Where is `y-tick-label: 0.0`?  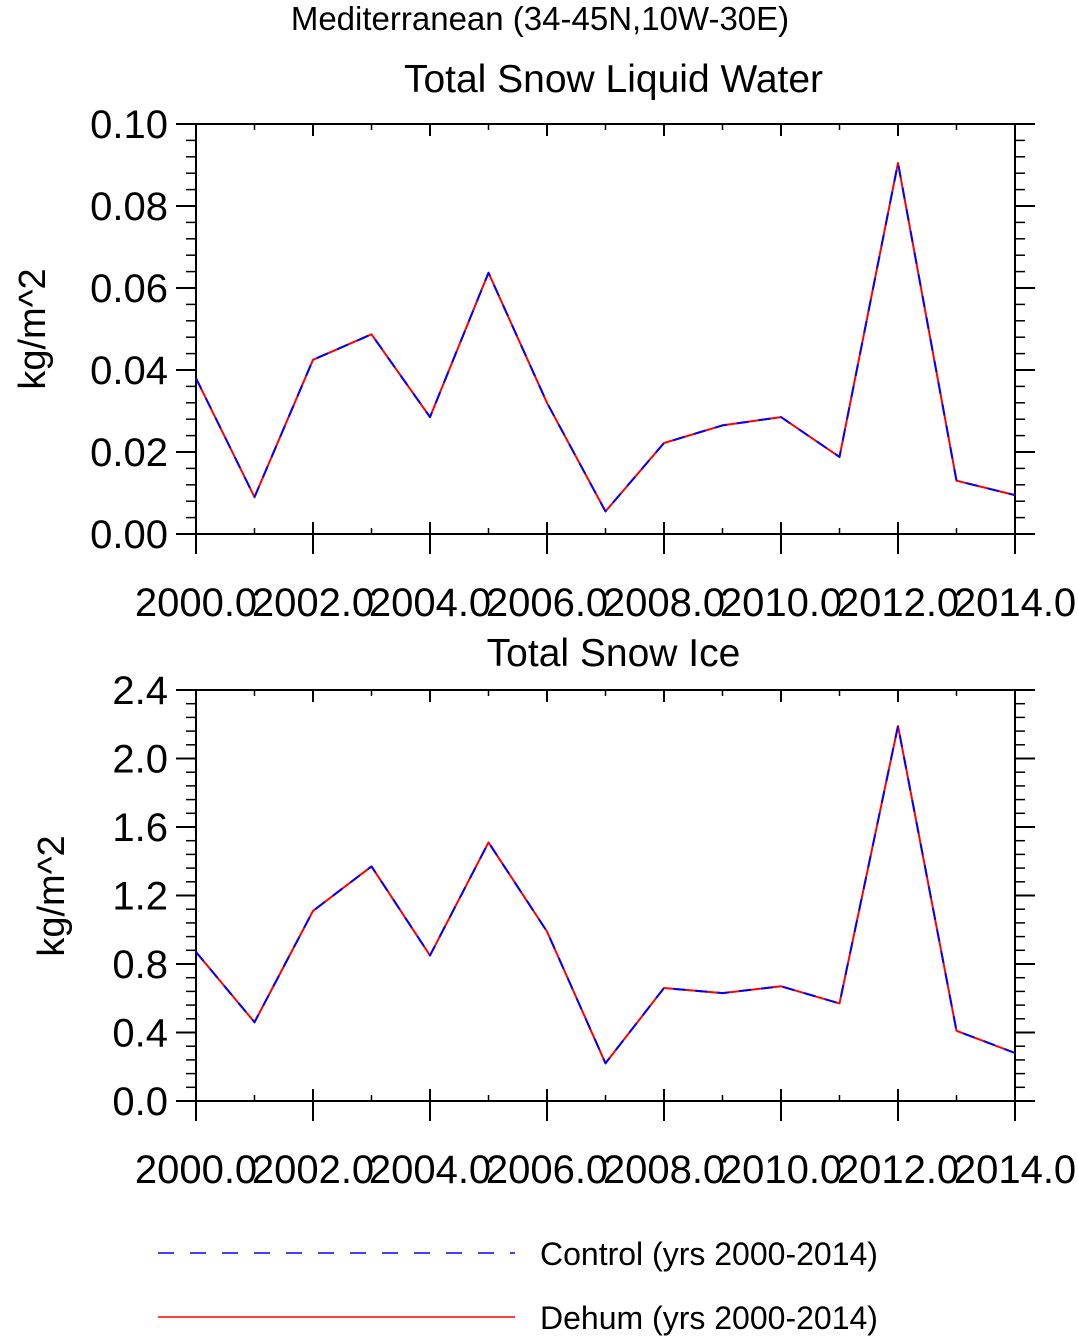
y-tick-label: 0.0 is located at coordinates (140, 1102).